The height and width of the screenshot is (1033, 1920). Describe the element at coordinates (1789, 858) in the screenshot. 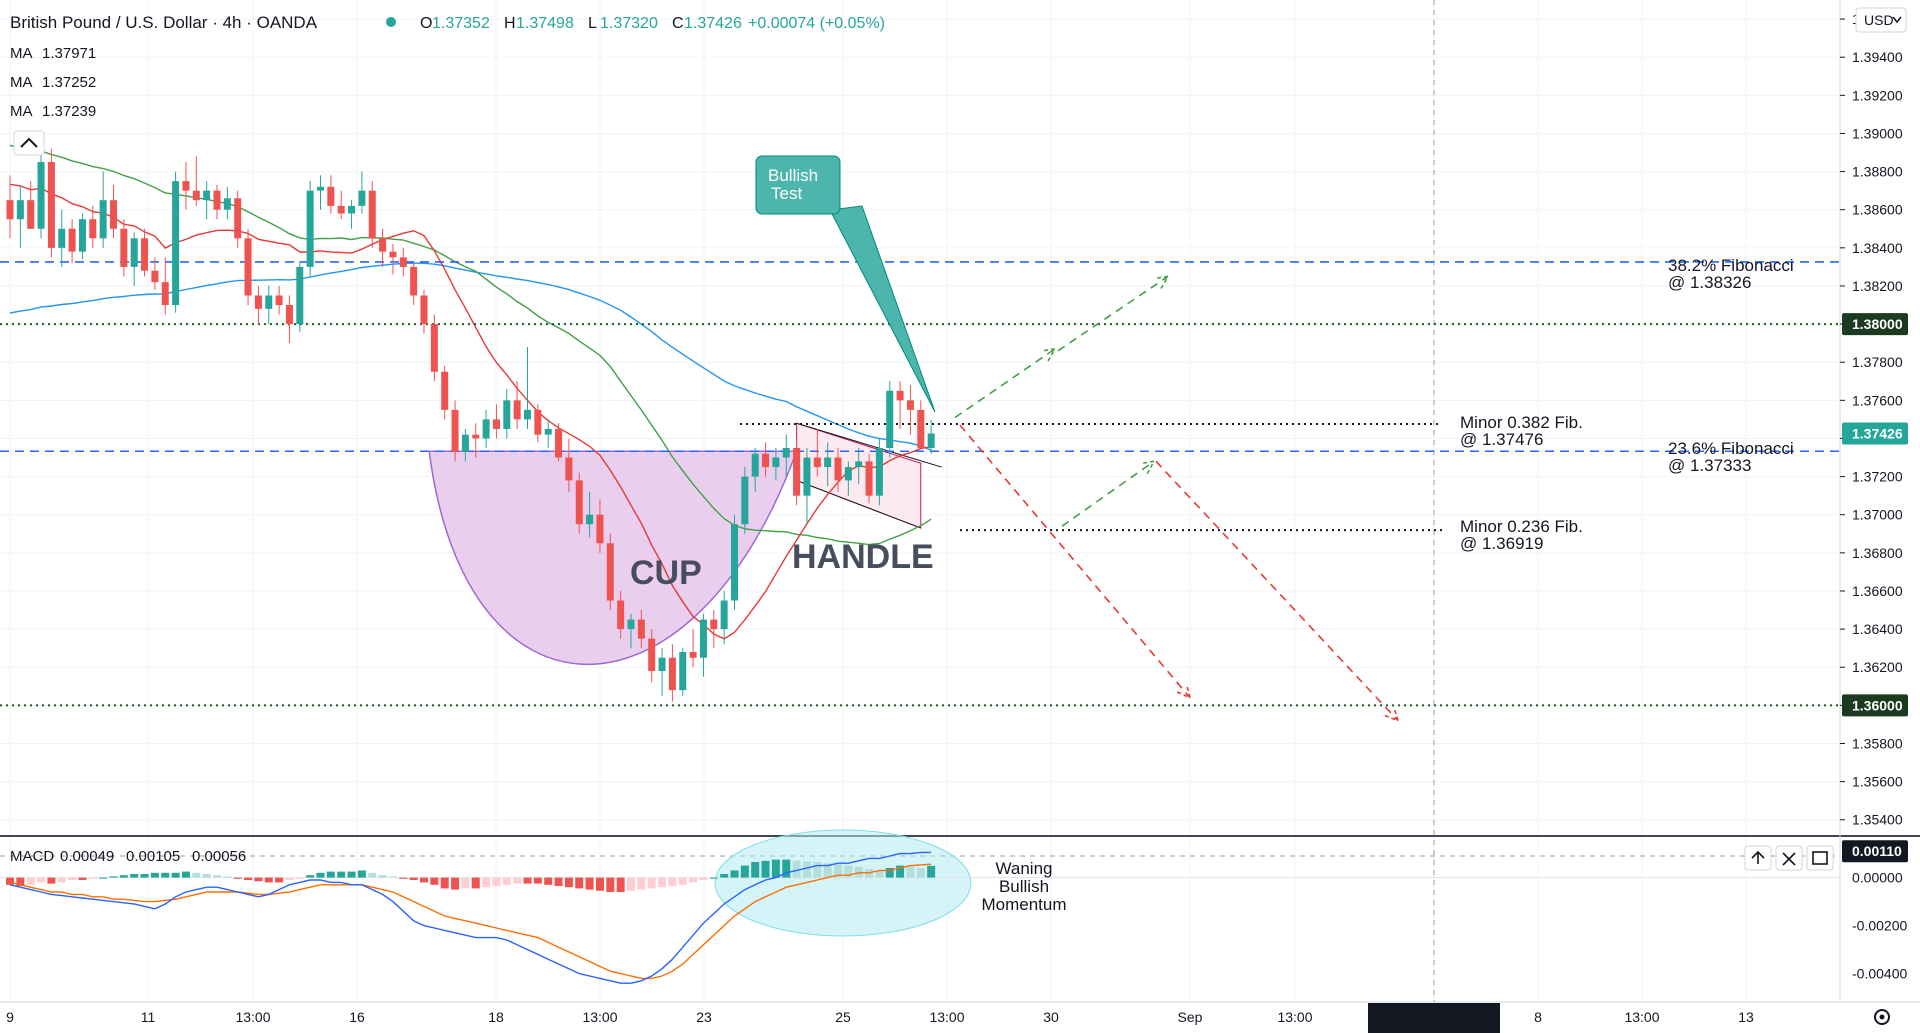

I see `close-pane-button` at that location.